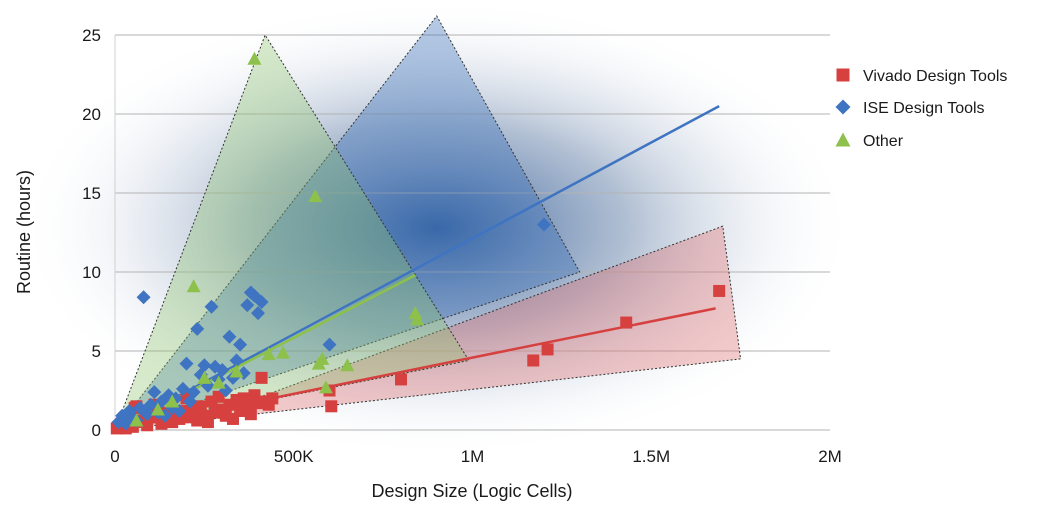 The width and height of the screenshot is (1042, 512). I want to click on y-tick-label: 5, so click(96, 351).